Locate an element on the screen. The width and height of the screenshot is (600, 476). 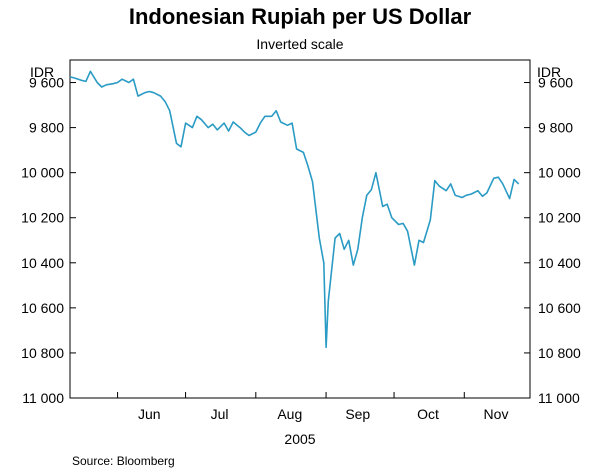
y-tick-label-left: 10 600 is located at coordinates (42, 308).